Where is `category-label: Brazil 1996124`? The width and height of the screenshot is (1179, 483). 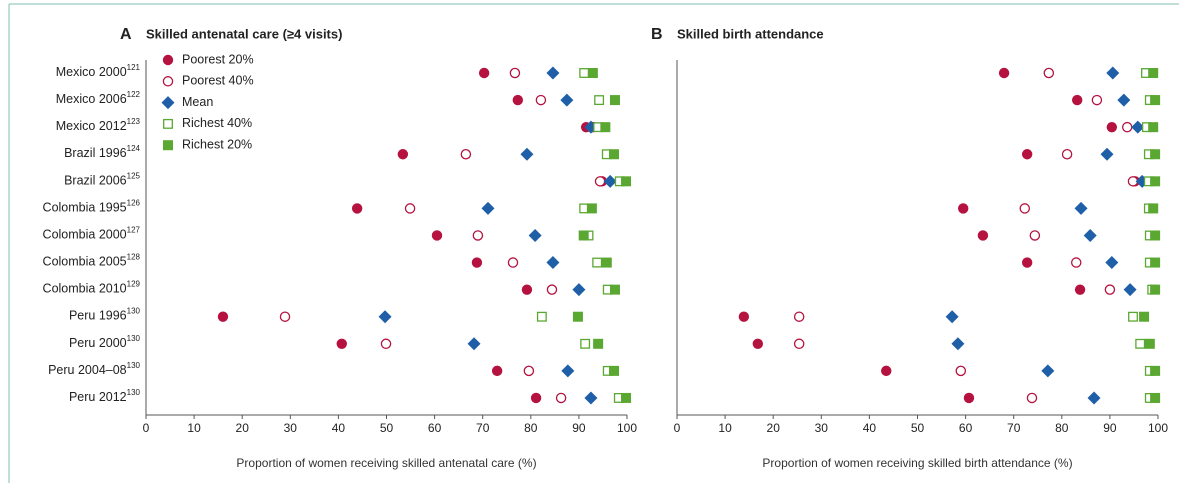
category-label: Brazil 1996124 is located at coordinates (102, 152).